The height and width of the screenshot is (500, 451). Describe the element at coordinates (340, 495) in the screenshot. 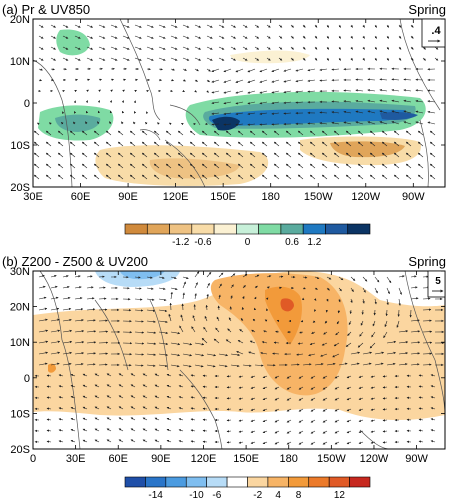

I see `colorbar-label: 12` at that location.